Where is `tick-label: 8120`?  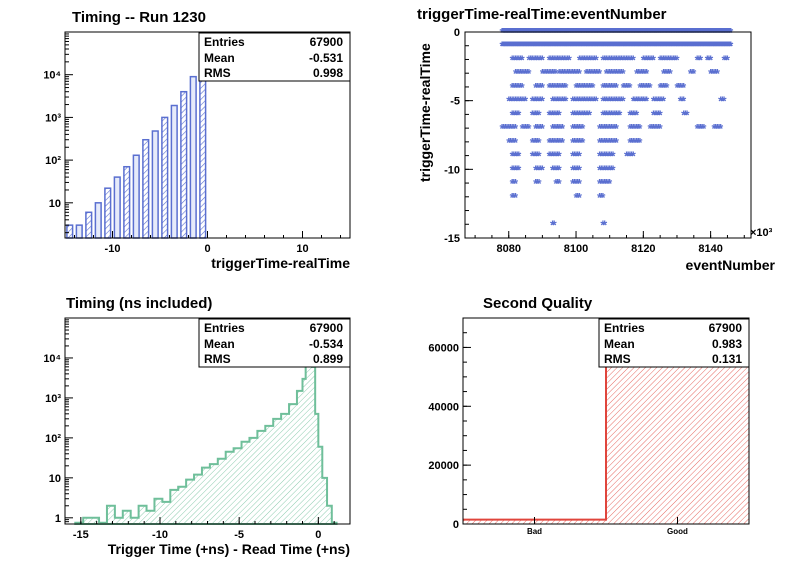 tick-label: 8120 is located at coordinates (643, 249).